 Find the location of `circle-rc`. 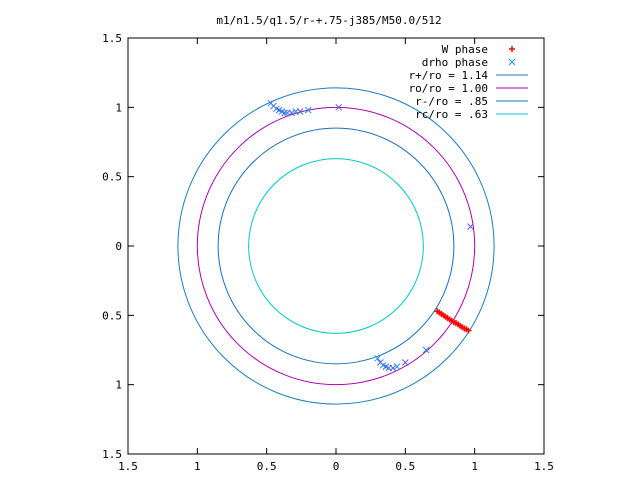

circle-rc is located at coordinates (336, 246).